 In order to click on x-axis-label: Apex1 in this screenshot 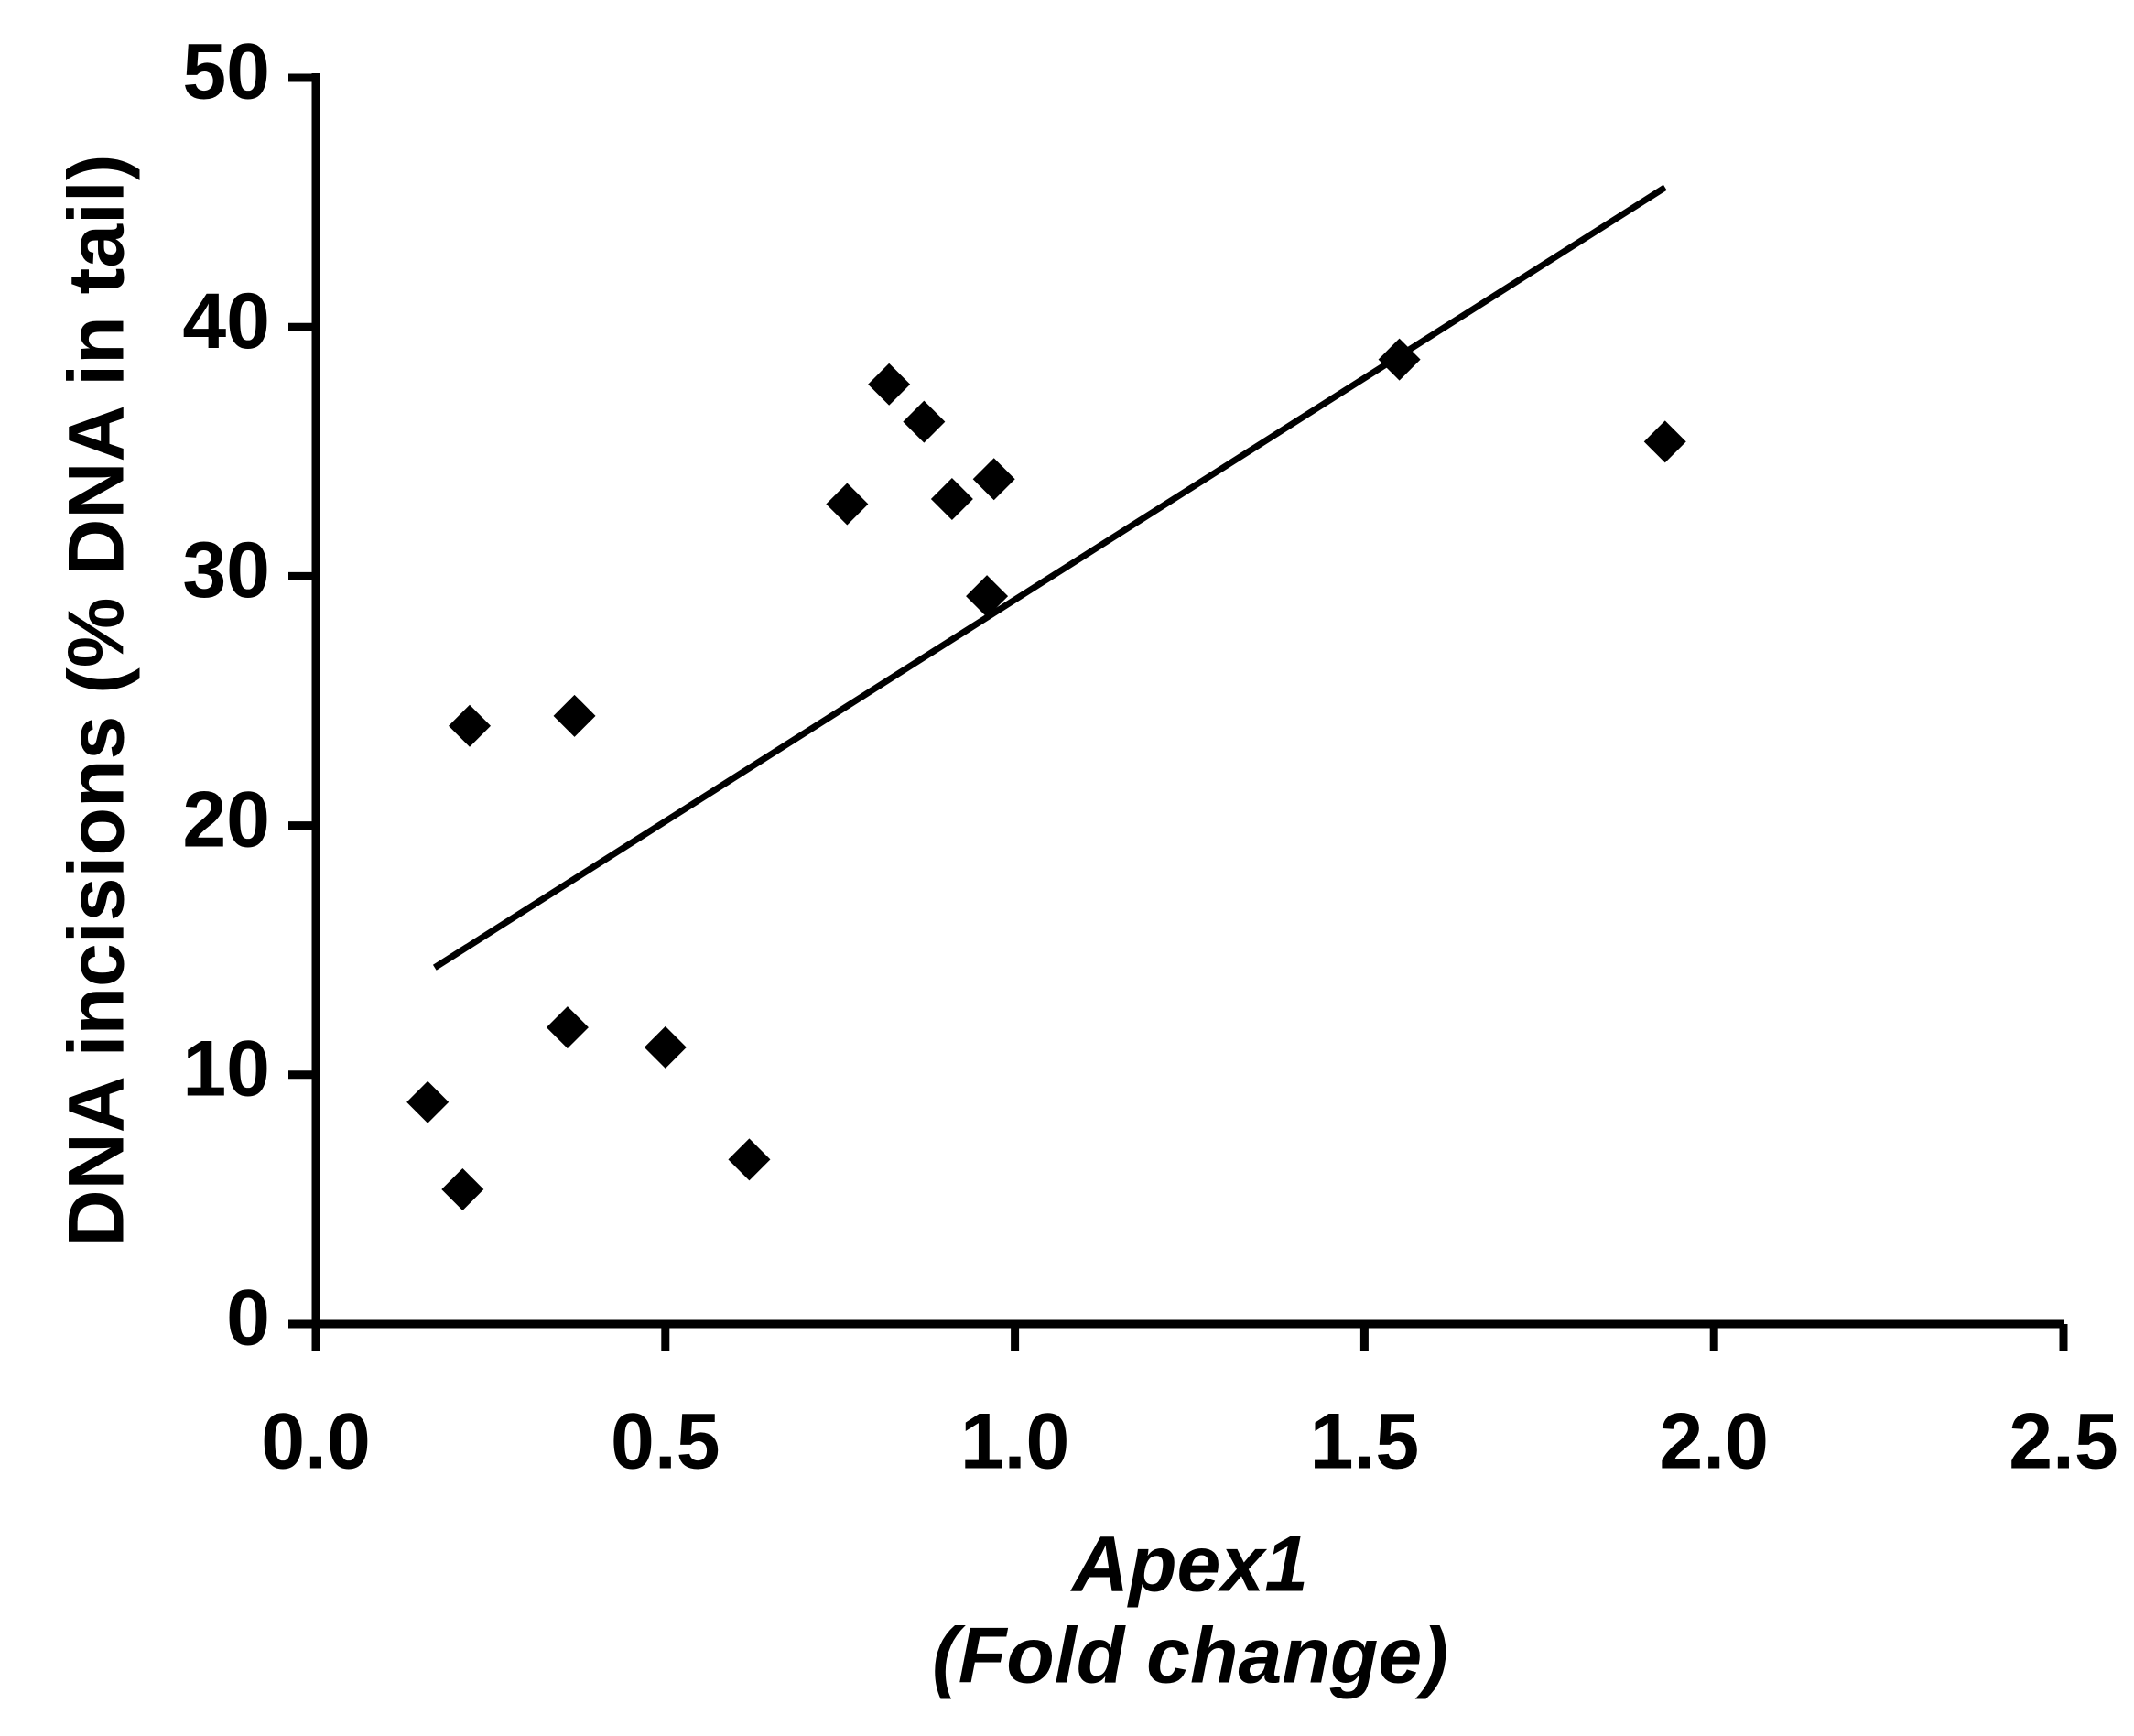, I will do `click(1189, 1565)`.